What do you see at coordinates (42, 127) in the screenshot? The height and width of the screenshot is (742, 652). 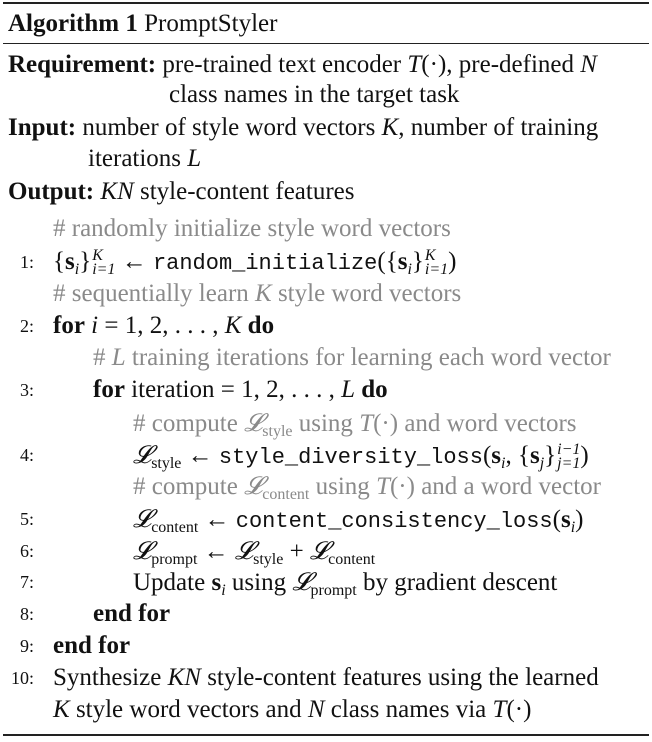 I see `input-label: Input:` at bounding box center [42, 127].